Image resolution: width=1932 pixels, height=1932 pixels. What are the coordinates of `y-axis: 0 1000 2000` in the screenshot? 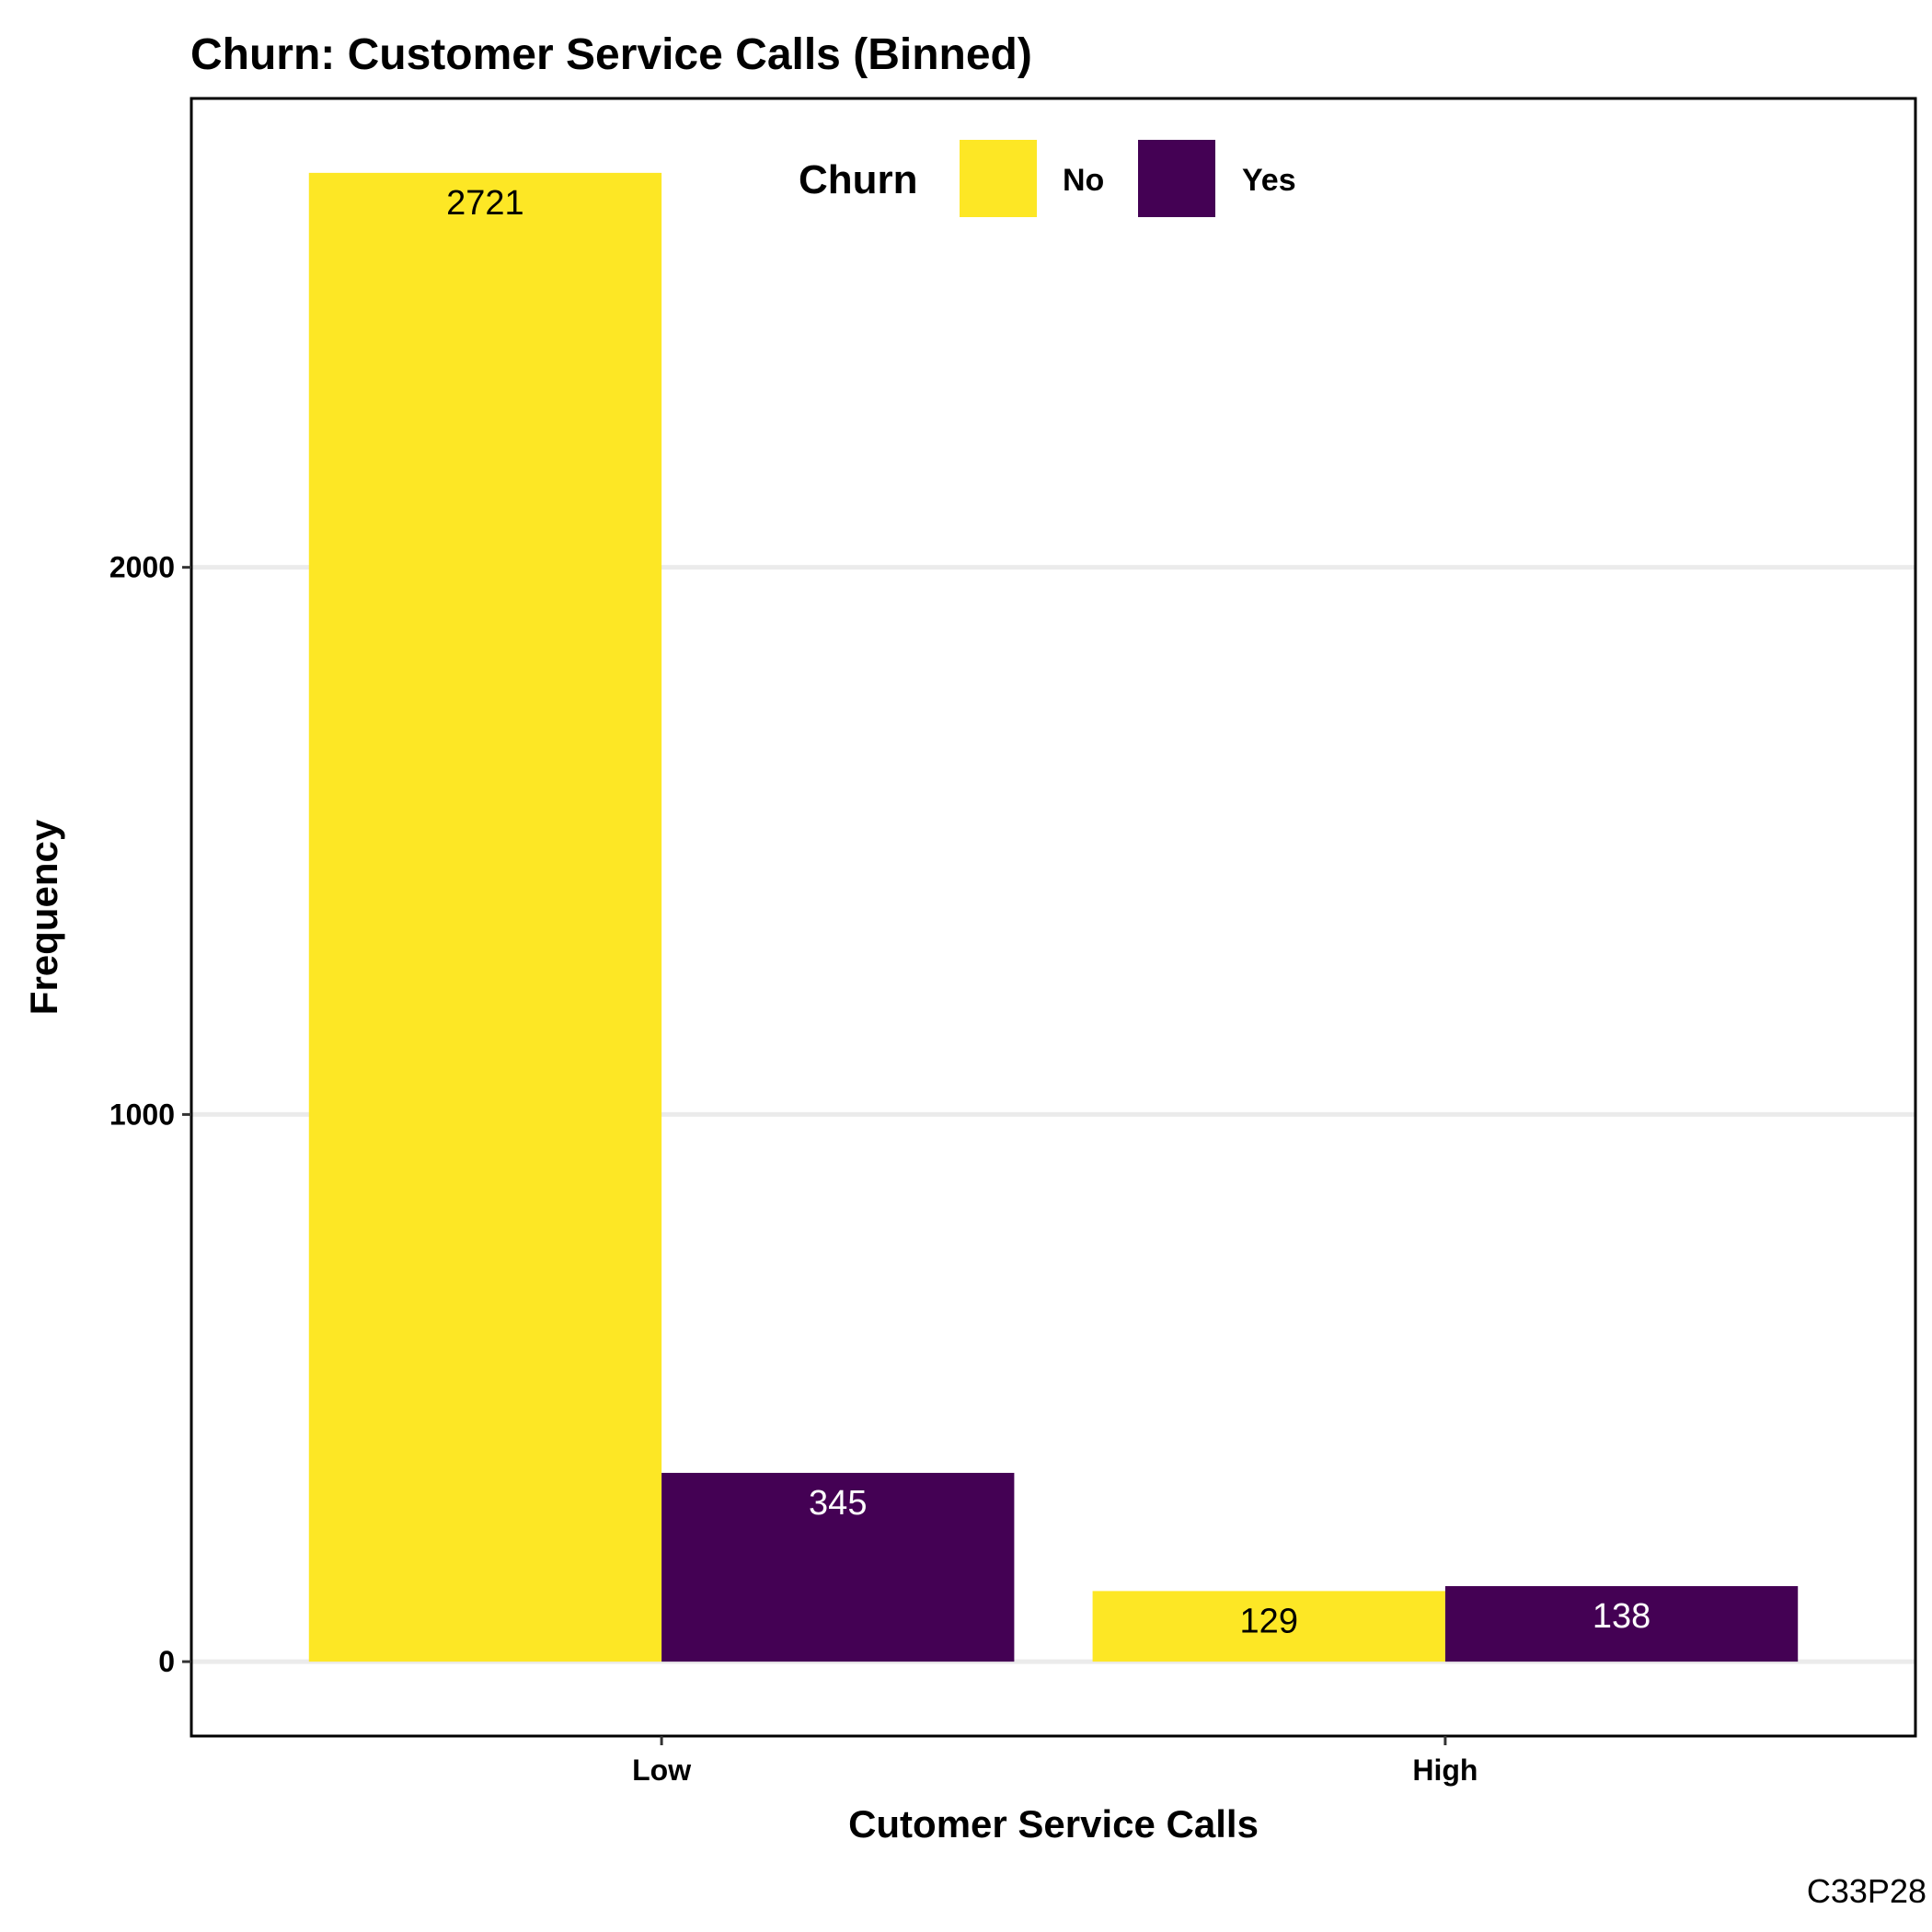 It's located at (150, 1114).